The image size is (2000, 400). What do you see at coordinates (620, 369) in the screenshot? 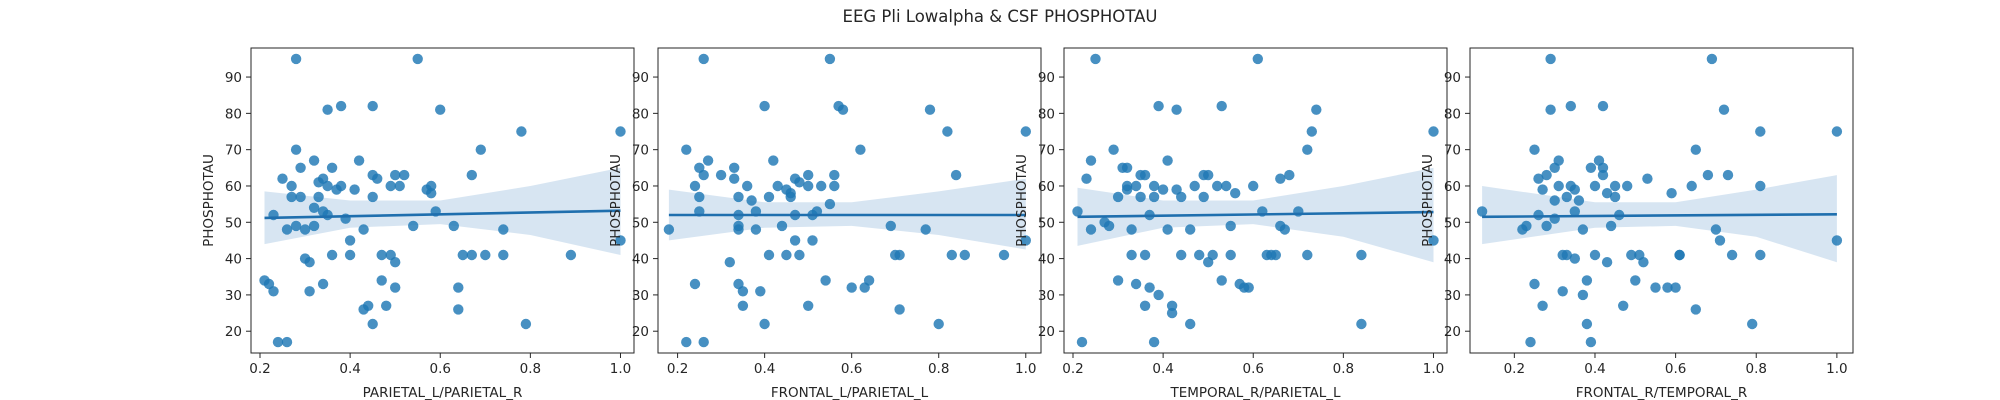
I see `x-tick-label: 1.0` at bounding box center [620, 369].